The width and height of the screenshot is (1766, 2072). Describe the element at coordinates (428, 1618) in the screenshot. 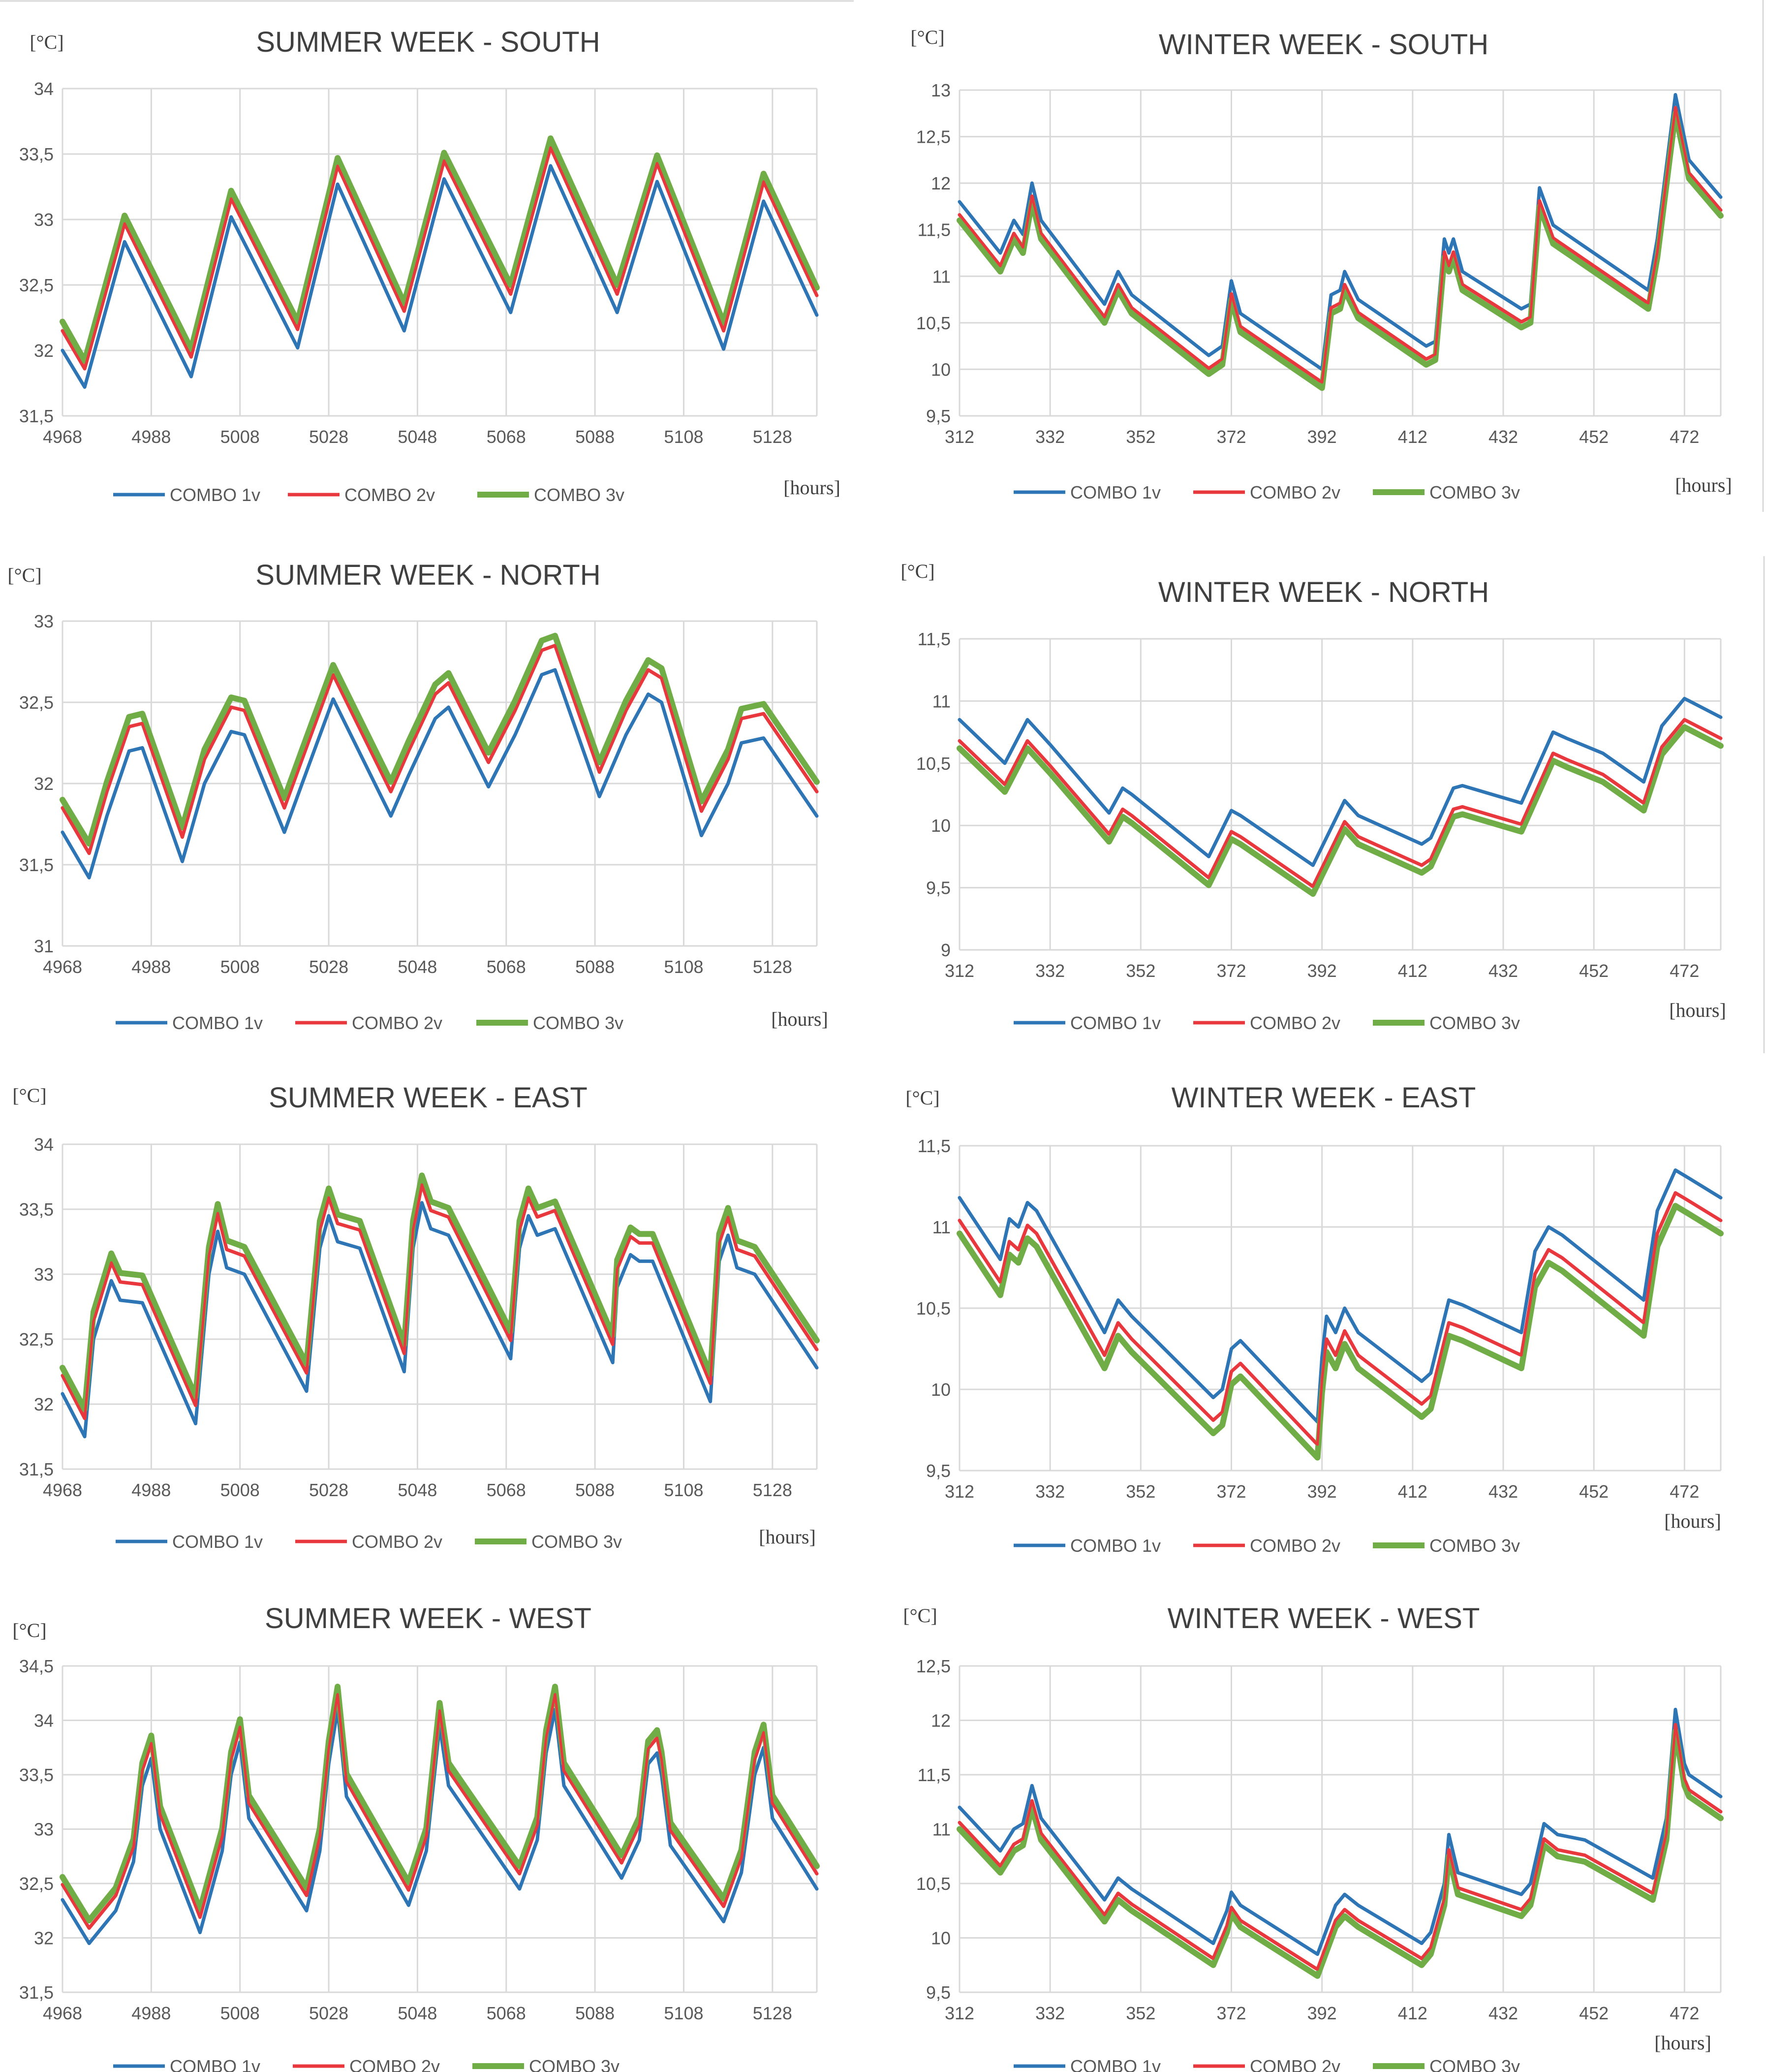

I see `chart-title: SUMMER WEEK - WEST` at that location.